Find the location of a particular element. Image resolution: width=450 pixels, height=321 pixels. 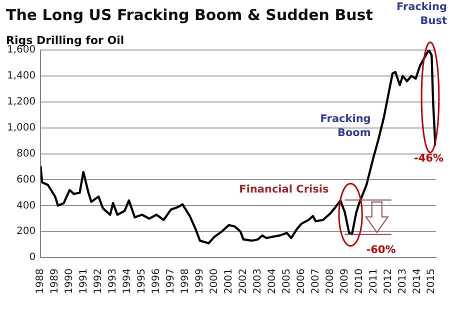

x-tick-label: 2005 is located at coordinates (286, 281).